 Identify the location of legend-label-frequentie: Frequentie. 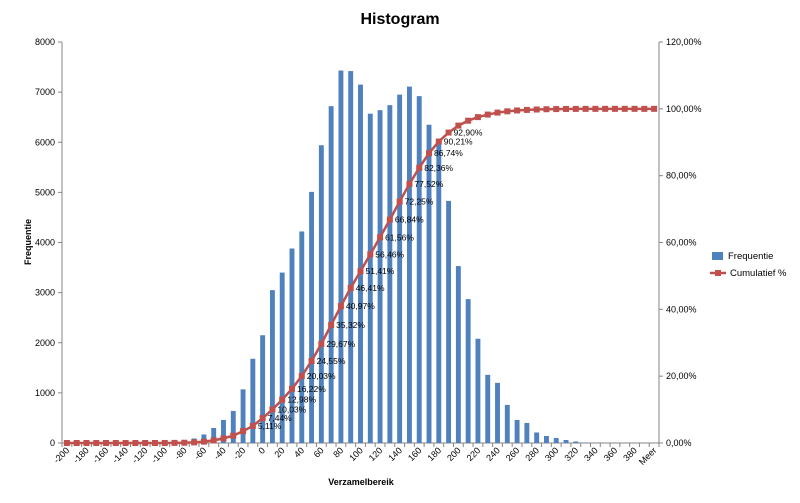
(750, 256).